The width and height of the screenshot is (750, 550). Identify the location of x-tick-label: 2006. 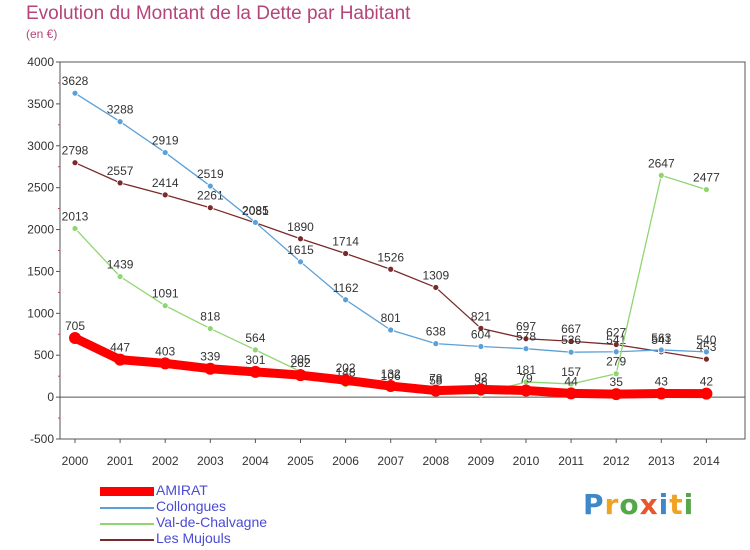
(345, 461).